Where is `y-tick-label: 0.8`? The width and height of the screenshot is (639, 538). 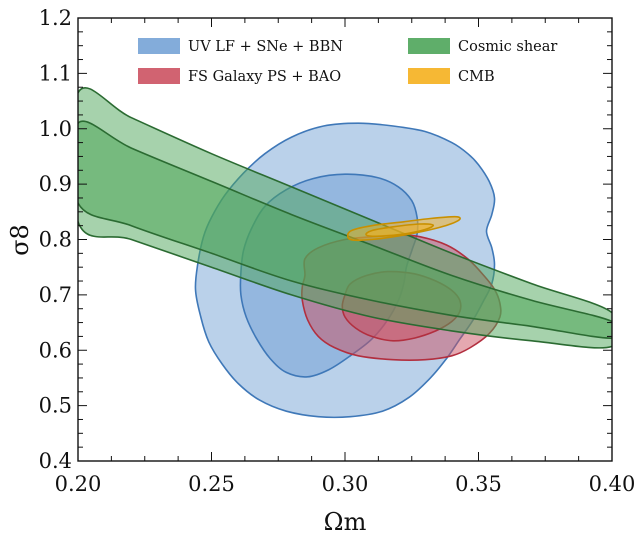
y-tick-label: 0.8 is located at coordinates (55, 240).